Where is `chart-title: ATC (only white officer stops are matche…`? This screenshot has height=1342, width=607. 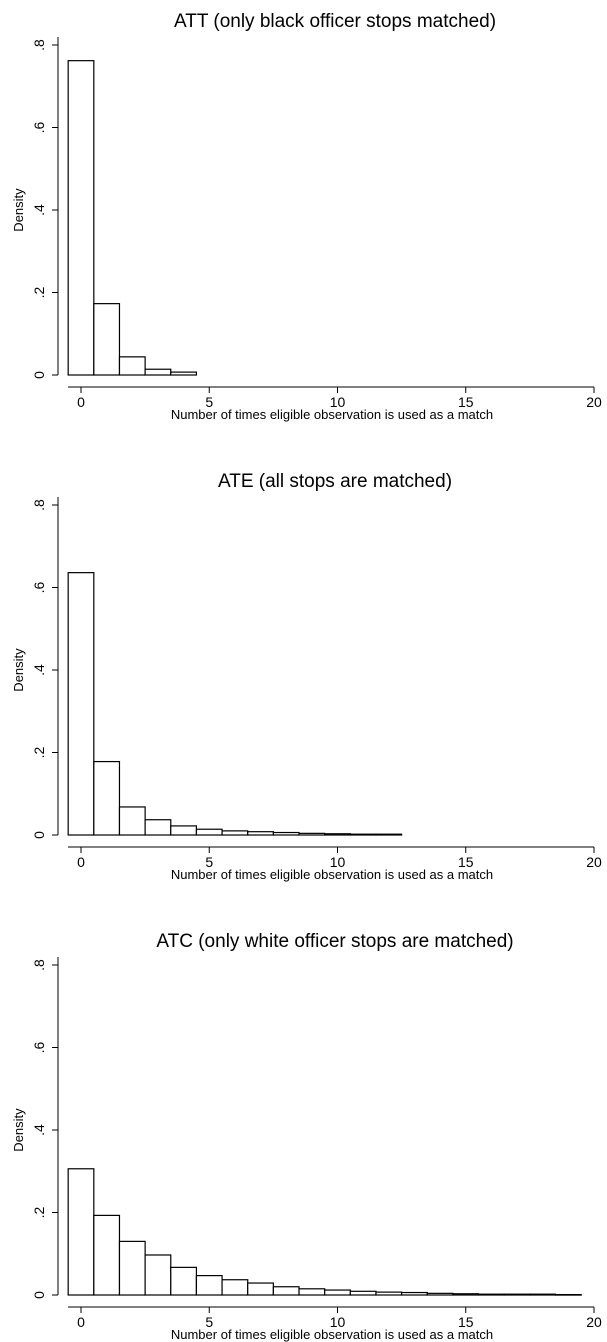
chart-title: ATC (only white officer stops are matche… is located at coordinates (334, 941).